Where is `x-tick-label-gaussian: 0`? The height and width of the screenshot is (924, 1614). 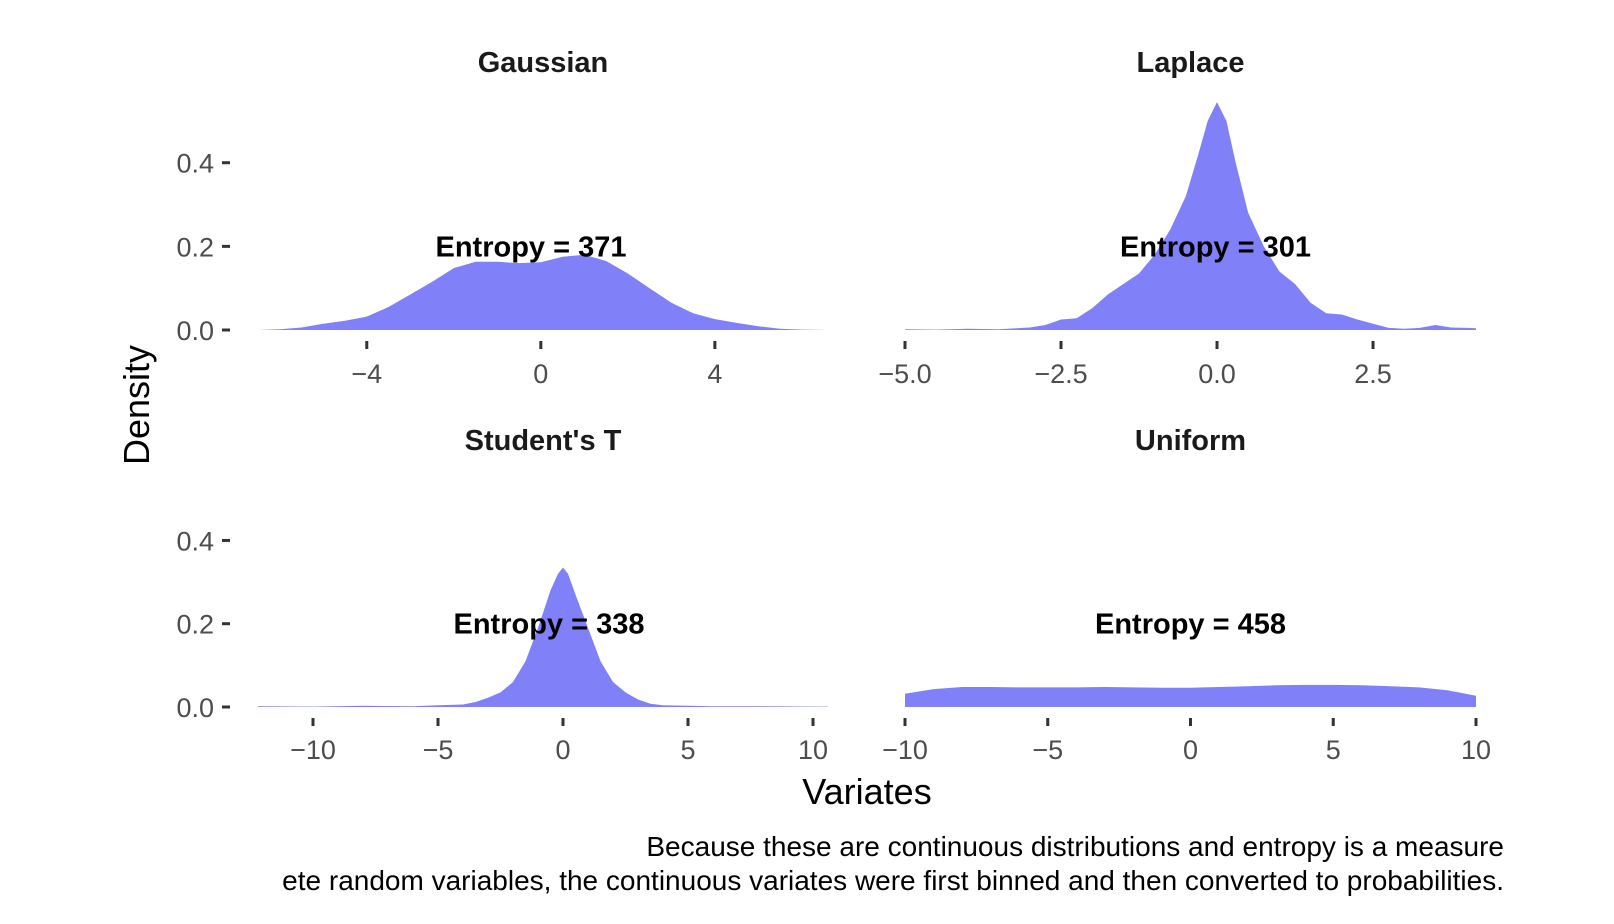
x-tick-label-gaussian: 0 is located at coordinates (540, 374).